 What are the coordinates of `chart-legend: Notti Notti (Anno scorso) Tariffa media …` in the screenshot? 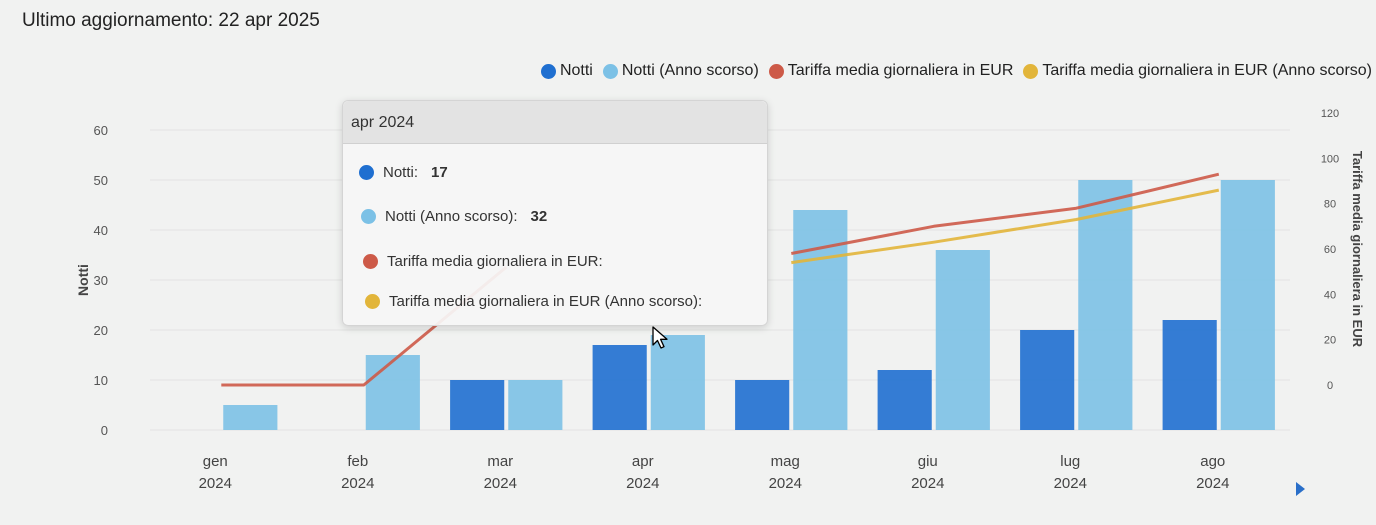 It's located at (956, 71).